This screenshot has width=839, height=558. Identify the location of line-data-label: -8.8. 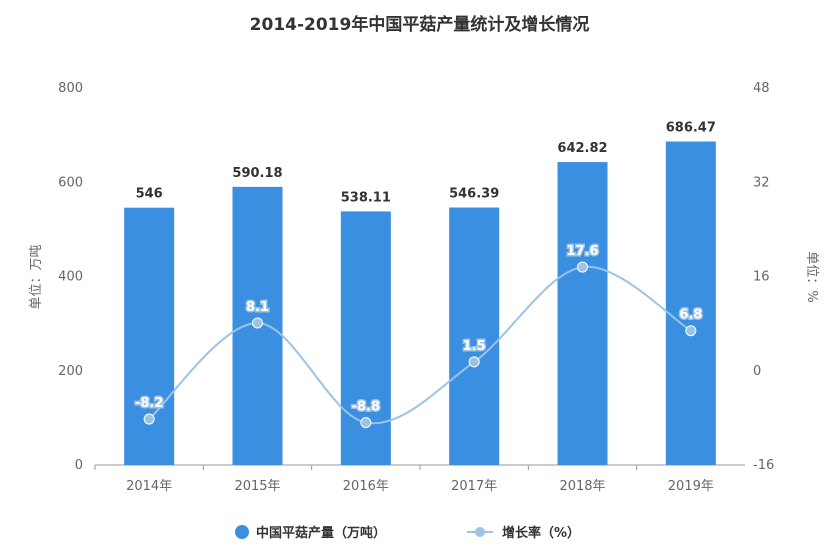
(366, 407).